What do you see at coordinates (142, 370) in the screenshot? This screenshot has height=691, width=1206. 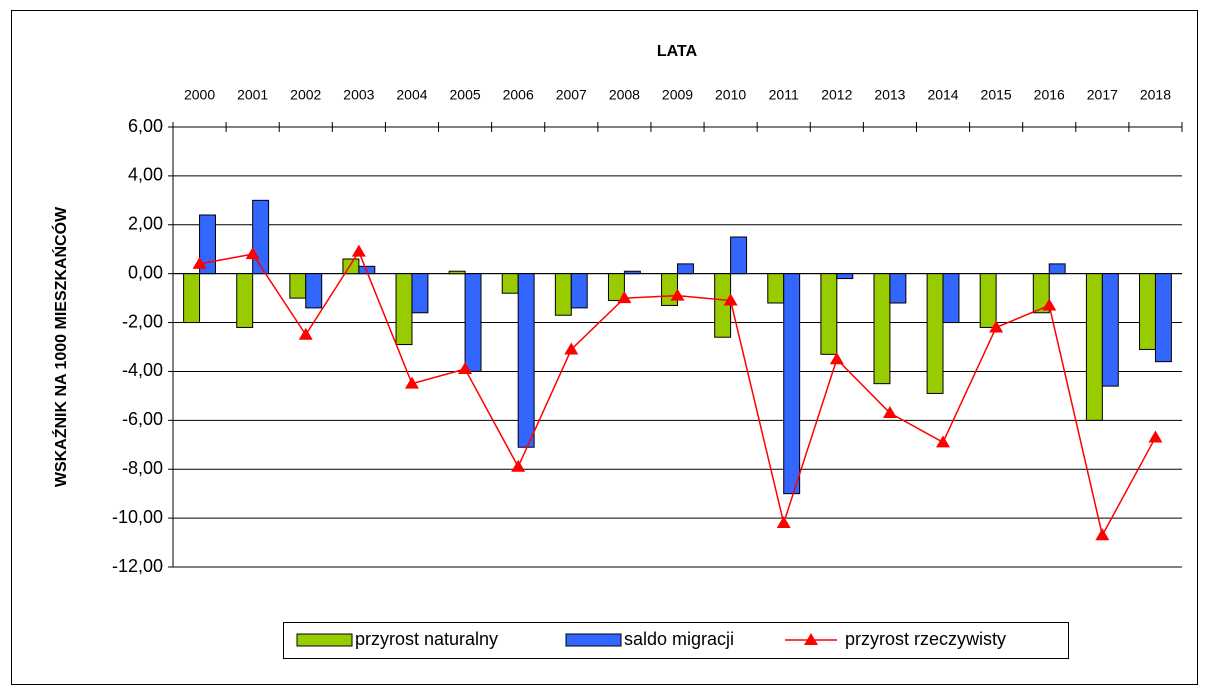 I see `y-tick-label: -4,00` at bounding box center [142, 370].